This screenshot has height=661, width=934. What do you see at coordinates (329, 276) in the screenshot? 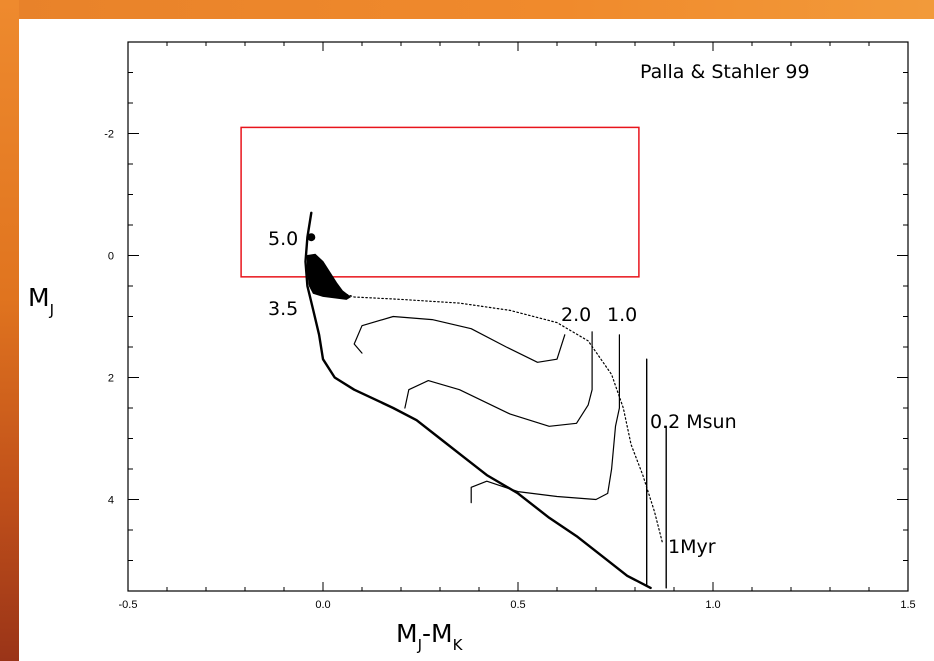
I see `filled-region` at bounding box center [329, 276].